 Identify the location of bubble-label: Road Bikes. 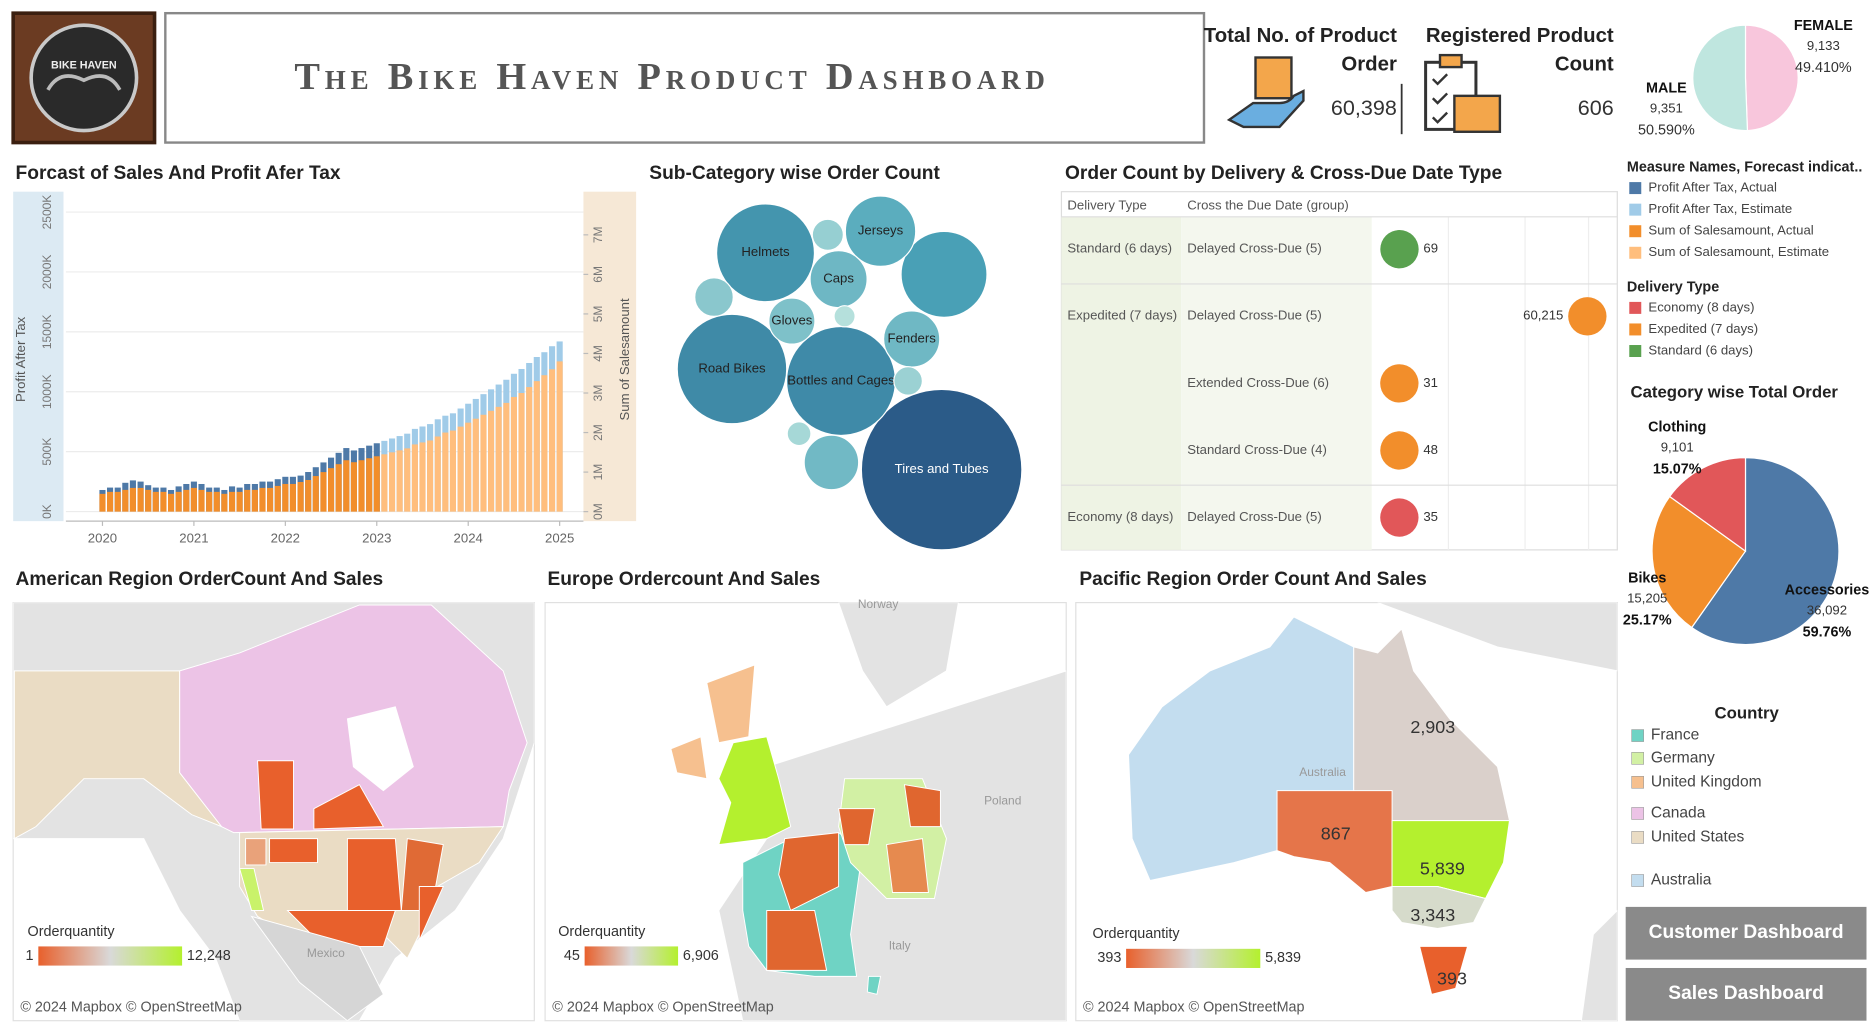
(732, 367).